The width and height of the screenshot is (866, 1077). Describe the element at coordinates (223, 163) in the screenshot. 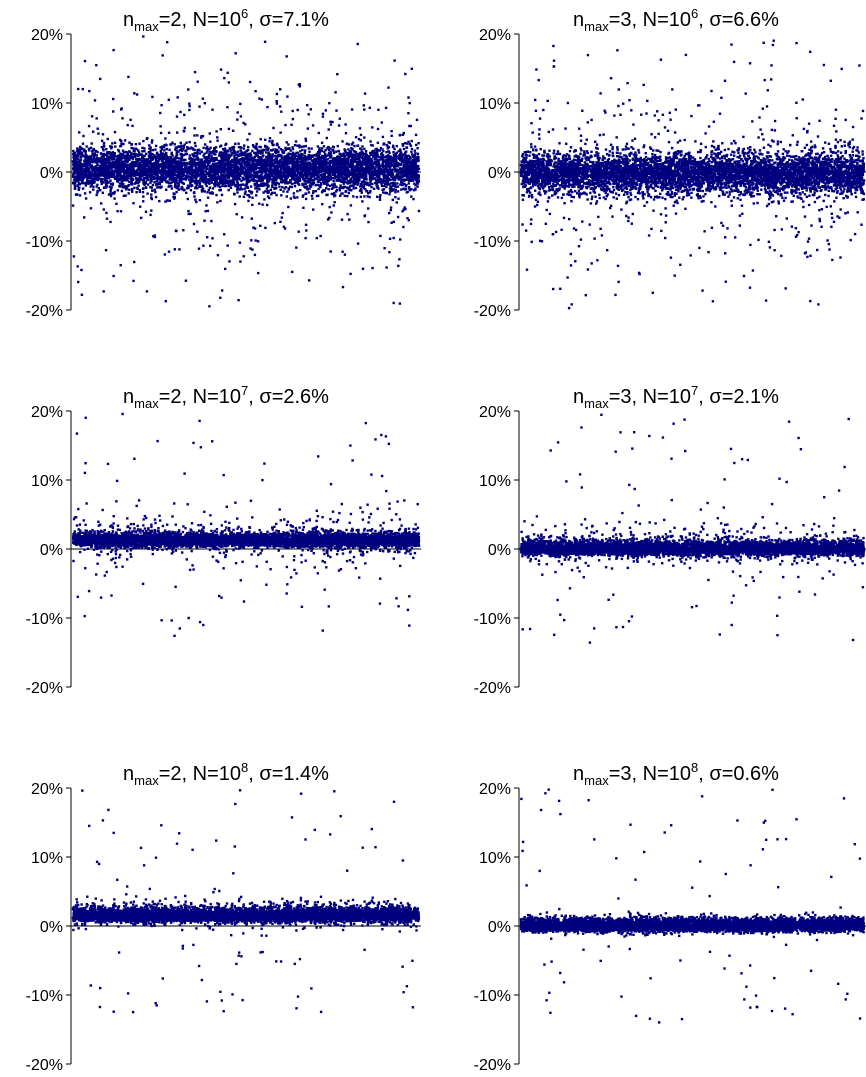

I see `scatter-panel-1: nmax=2, N=106, σ=7.1%20%10%0%-10%-20%` at that location.